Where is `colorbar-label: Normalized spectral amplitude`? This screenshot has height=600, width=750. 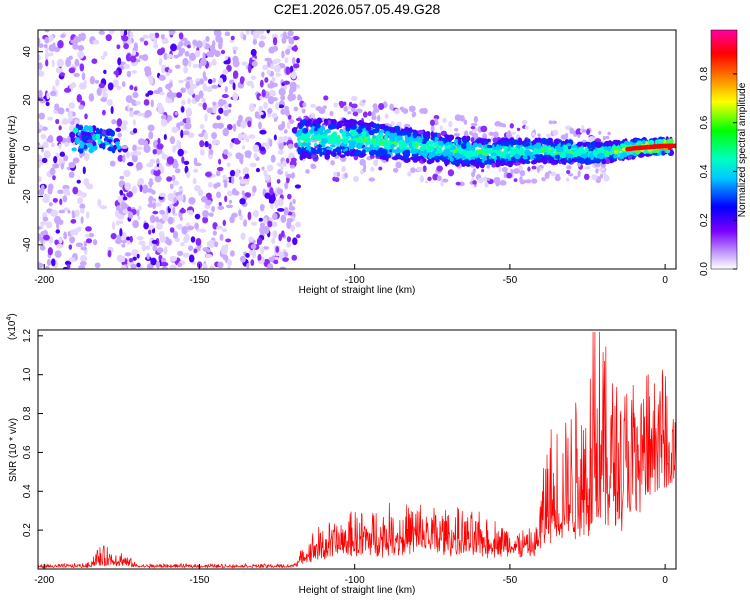 colorbar-label: Normalized spectral amplitude is located at coordinates (742, 149).